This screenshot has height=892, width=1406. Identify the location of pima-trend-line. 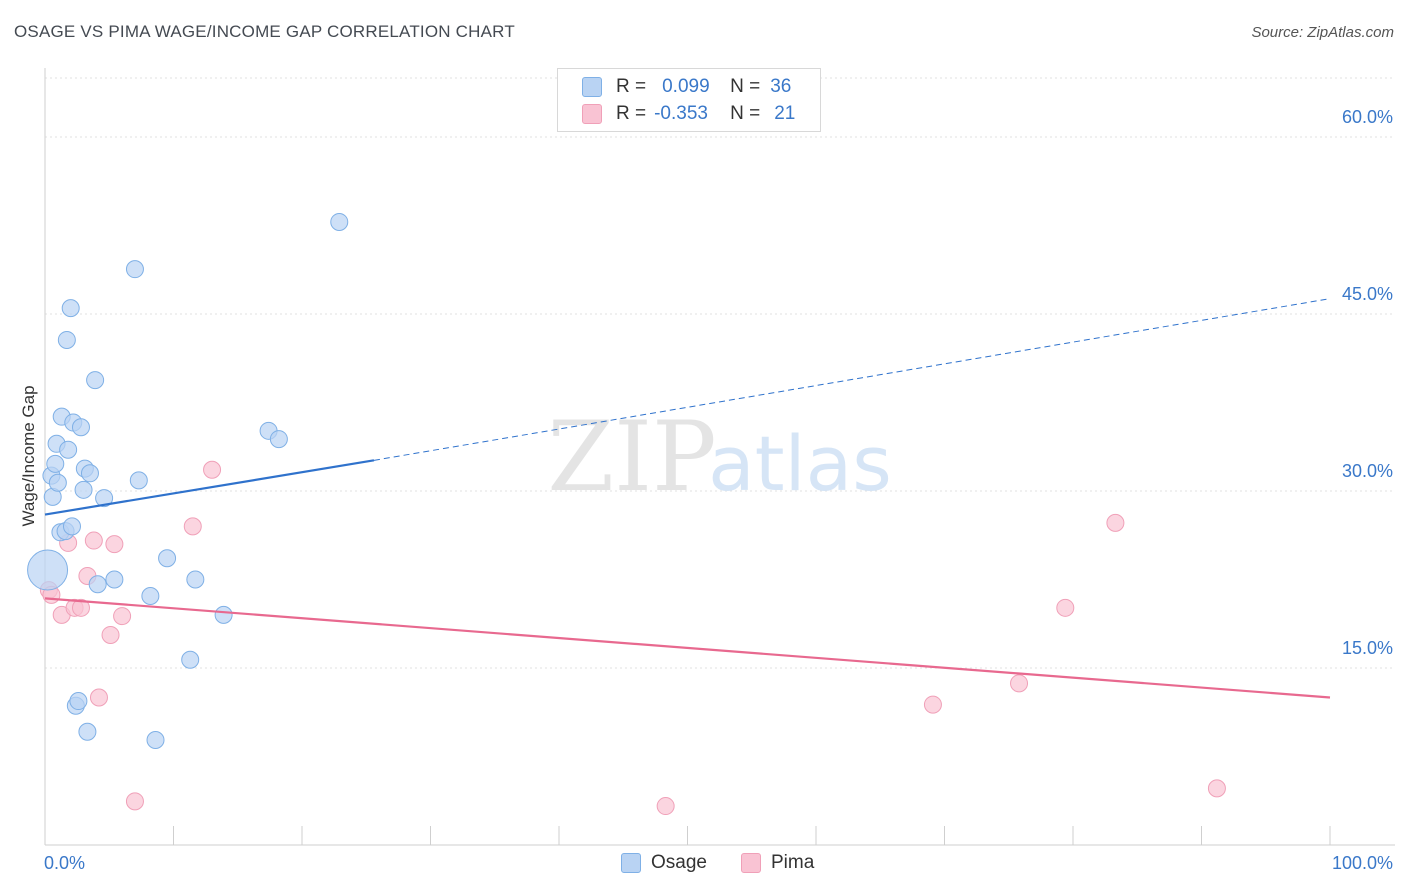
(687, 648).